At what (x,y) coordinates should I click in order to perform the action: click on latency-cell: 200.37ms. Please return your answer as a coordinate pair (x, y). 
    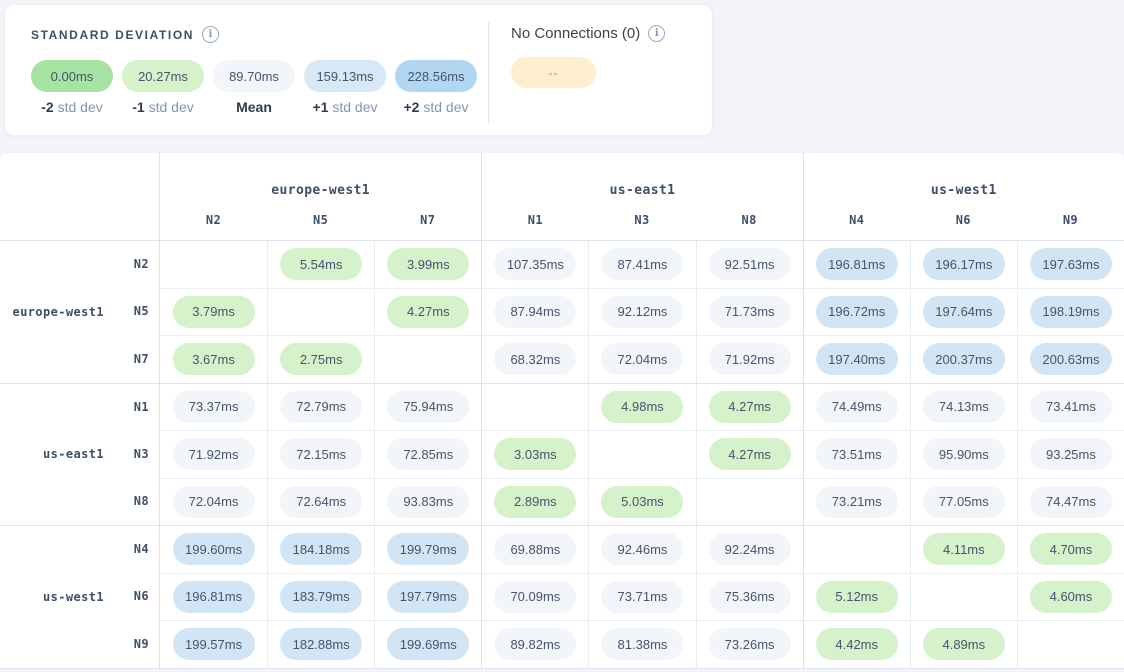
    Looking at the image, I should click on (963, 359).